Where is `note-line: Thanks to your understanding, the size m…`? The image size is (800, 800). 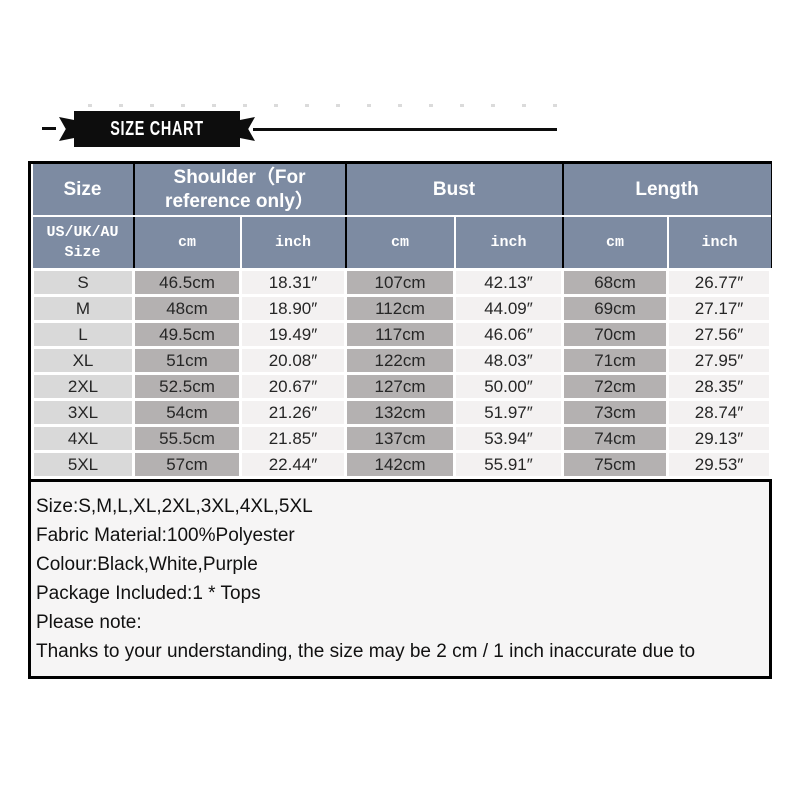 note-line: Thanks to your understanding, the size m… is located at coordinates (366, 651).